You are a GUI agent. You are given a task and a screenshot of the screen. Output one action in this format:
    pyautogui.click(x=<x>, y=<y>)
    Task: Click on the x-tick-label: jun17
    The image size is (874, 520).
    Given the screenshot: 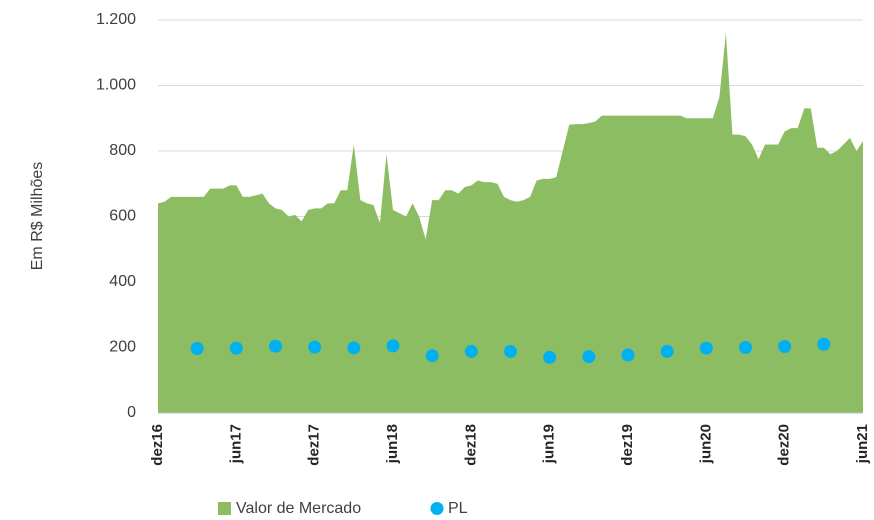 What is the action you would take?
    pyautogui.click(x=235, y=444)
    